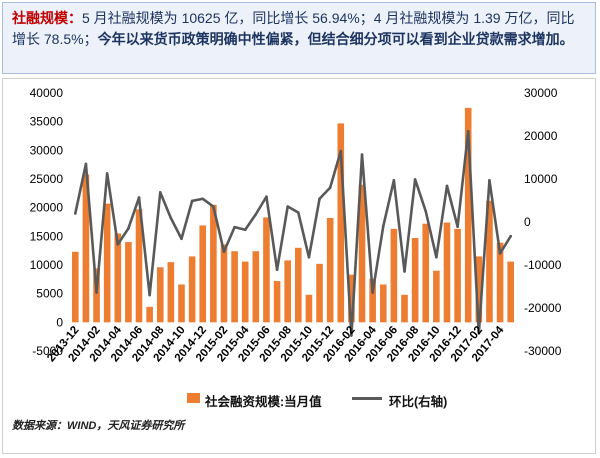 The height and width of the screenshot is (458, 600). I want to click on left-axis-tick-label: -5000, so click(47, 351).